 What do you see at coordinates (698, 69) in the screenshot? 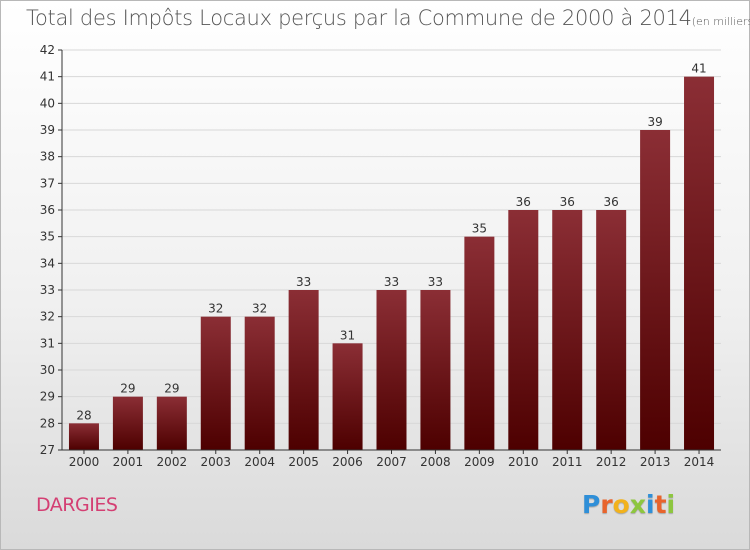
I see `data-label: 41` at bounding box center [698, 69].